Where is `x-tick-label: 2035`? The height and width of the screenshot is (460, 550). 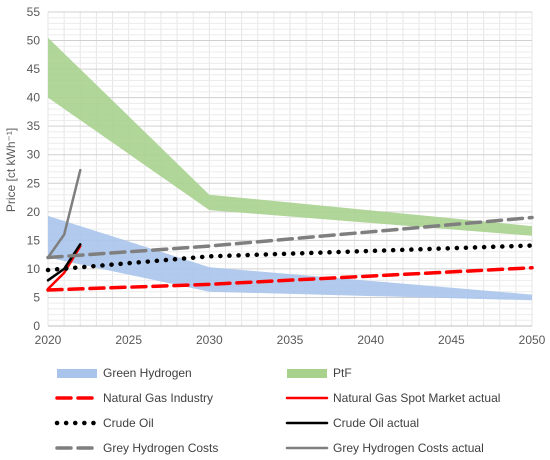 x-tick-label: 2035 is located at coordinates (290, 340).